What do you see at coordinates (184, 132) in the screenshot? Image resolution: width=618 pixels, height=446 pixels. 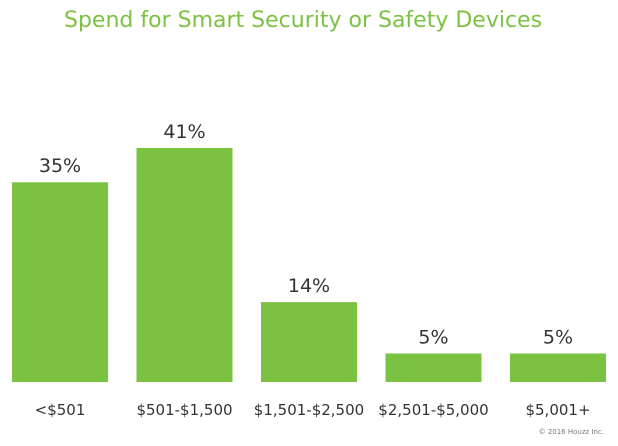 I see `bar-value-label: 41%` at bounding box center [184, 132].